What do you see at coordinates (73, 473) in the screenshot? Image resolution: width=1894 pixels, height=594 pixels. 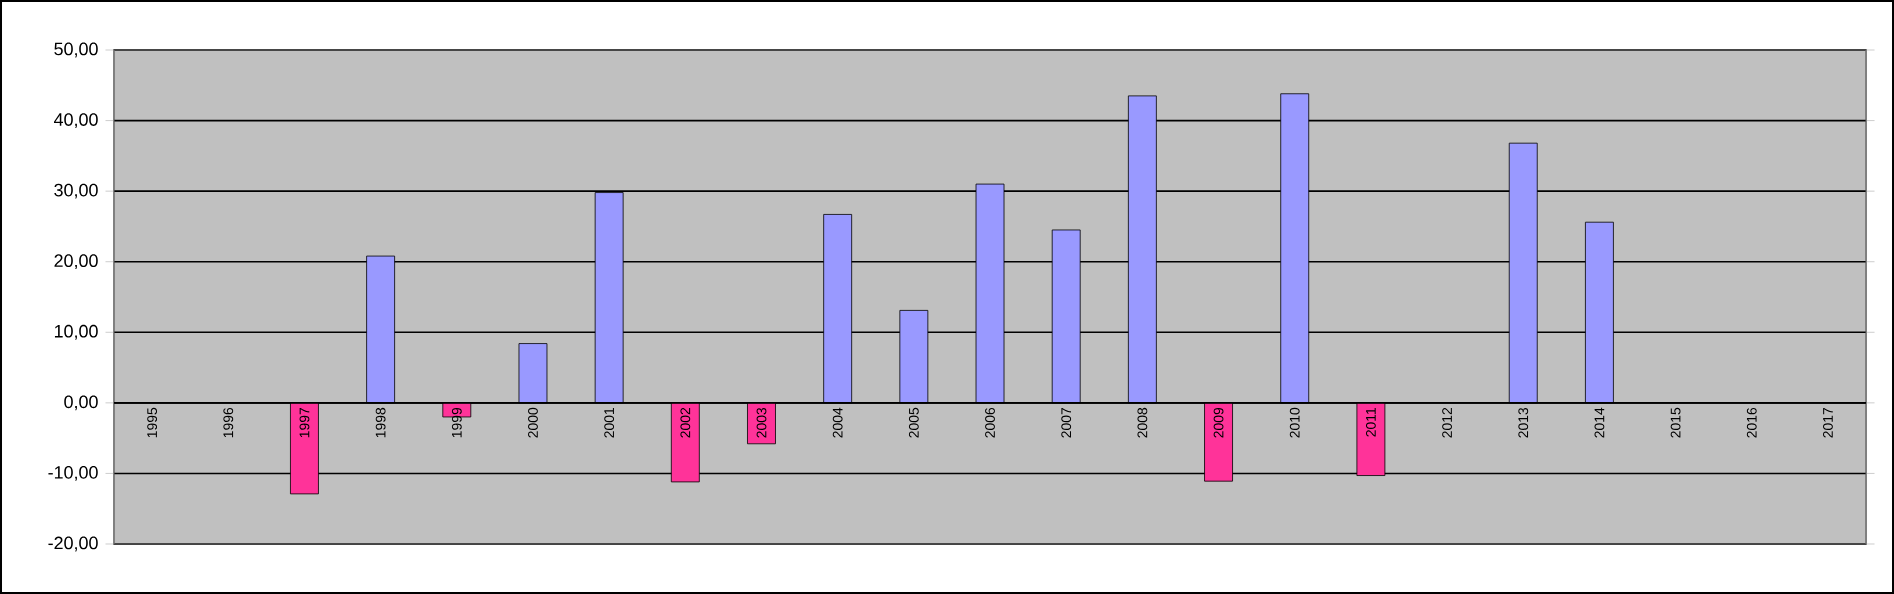 I see `y-tick-label: -10,00` at bounding box center [73, 473].